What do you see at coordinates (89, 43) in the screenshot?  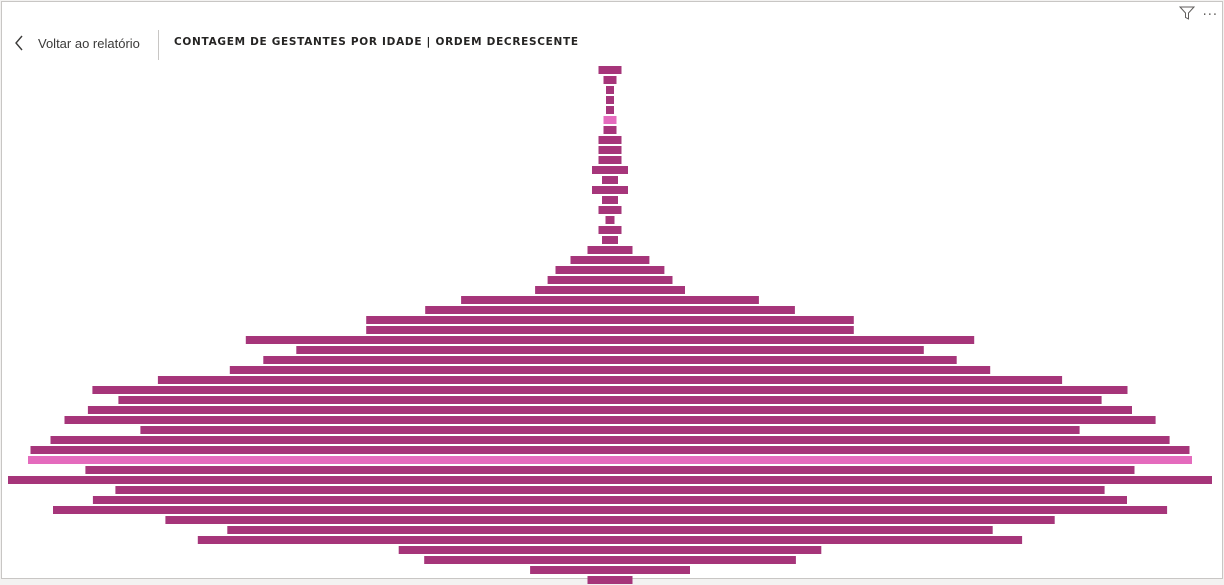 I see `back-label: Voltar ao relatório` at bounding box center [89, 43].